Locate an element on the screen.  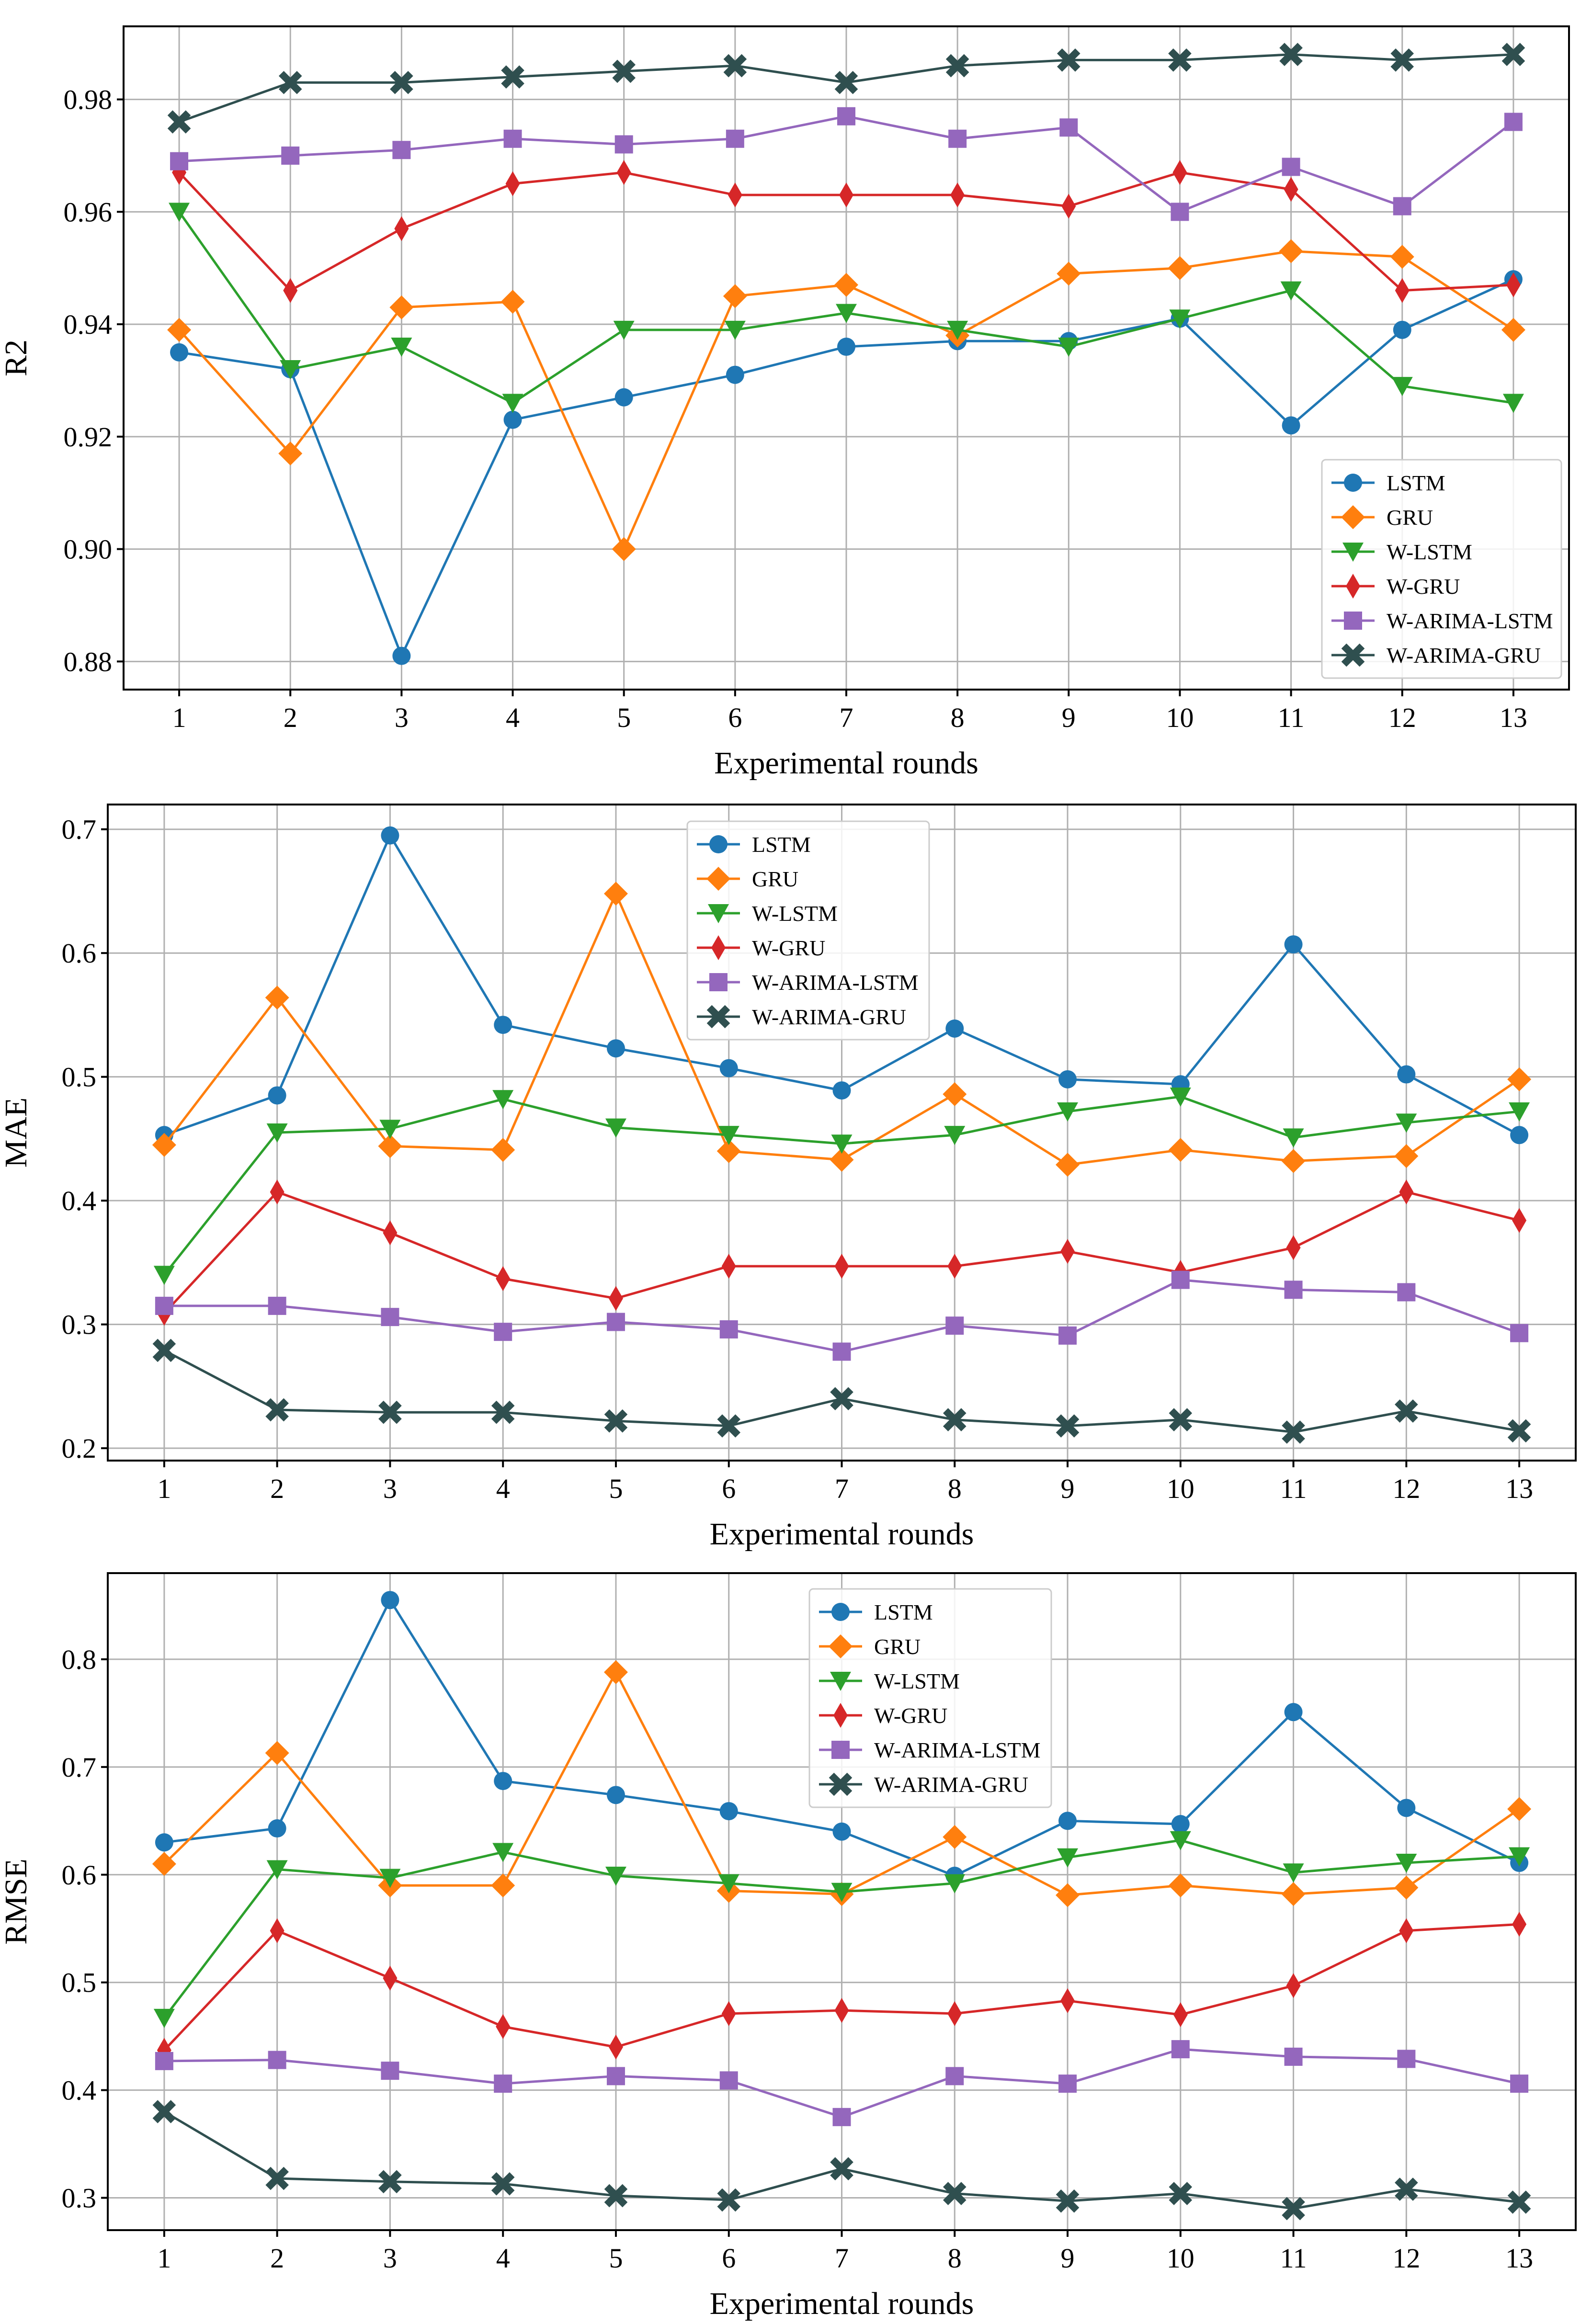
legend-label: W-ARIMA-GRU is located at coordinates (951, 1784).